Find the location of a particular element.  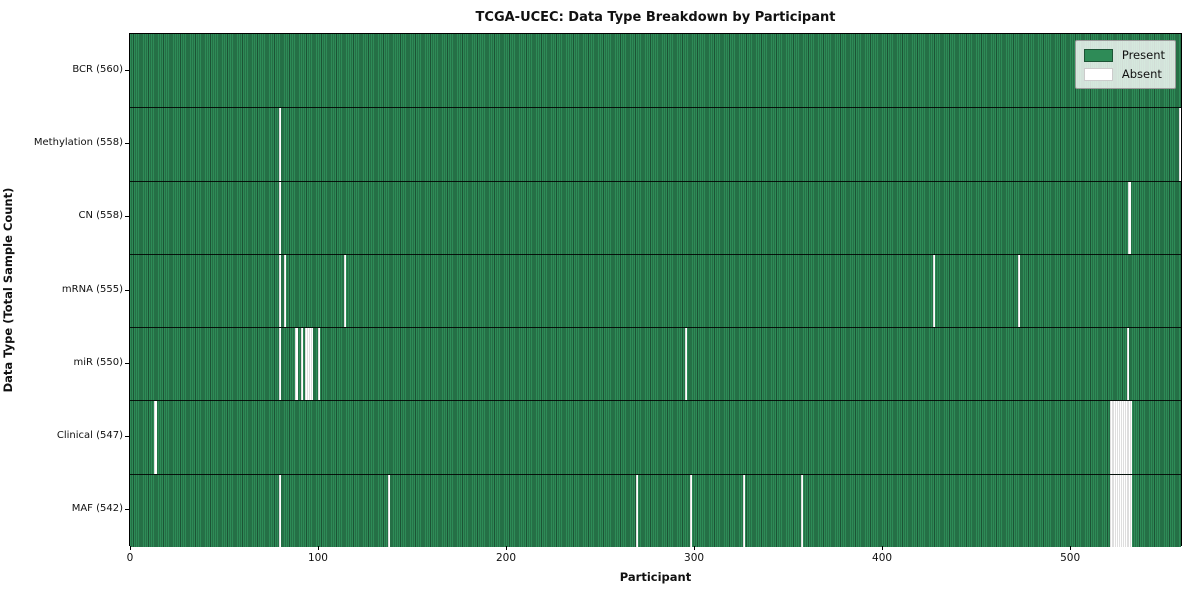

row-mrna is located at coordinates (655, 290).